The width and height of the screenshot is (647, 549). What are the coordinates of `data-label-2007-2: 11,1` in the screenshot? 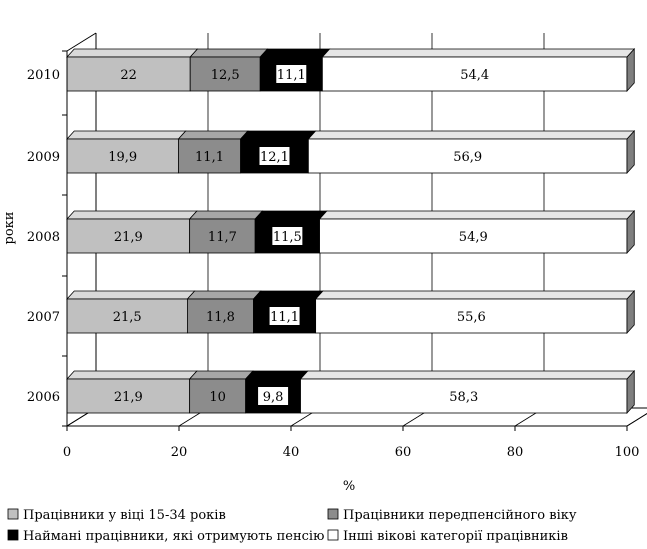 It's located at (284, 317).